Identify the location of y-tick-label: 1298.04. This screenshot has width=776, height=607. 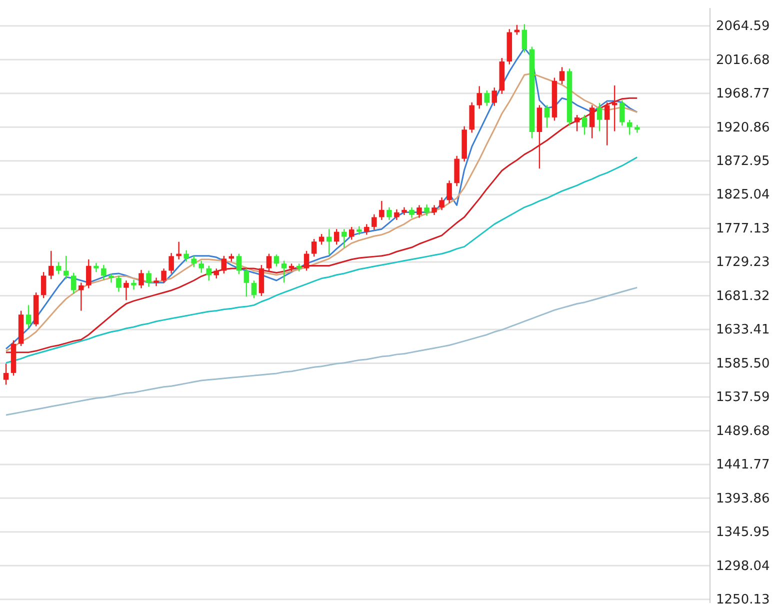
(743, 566).